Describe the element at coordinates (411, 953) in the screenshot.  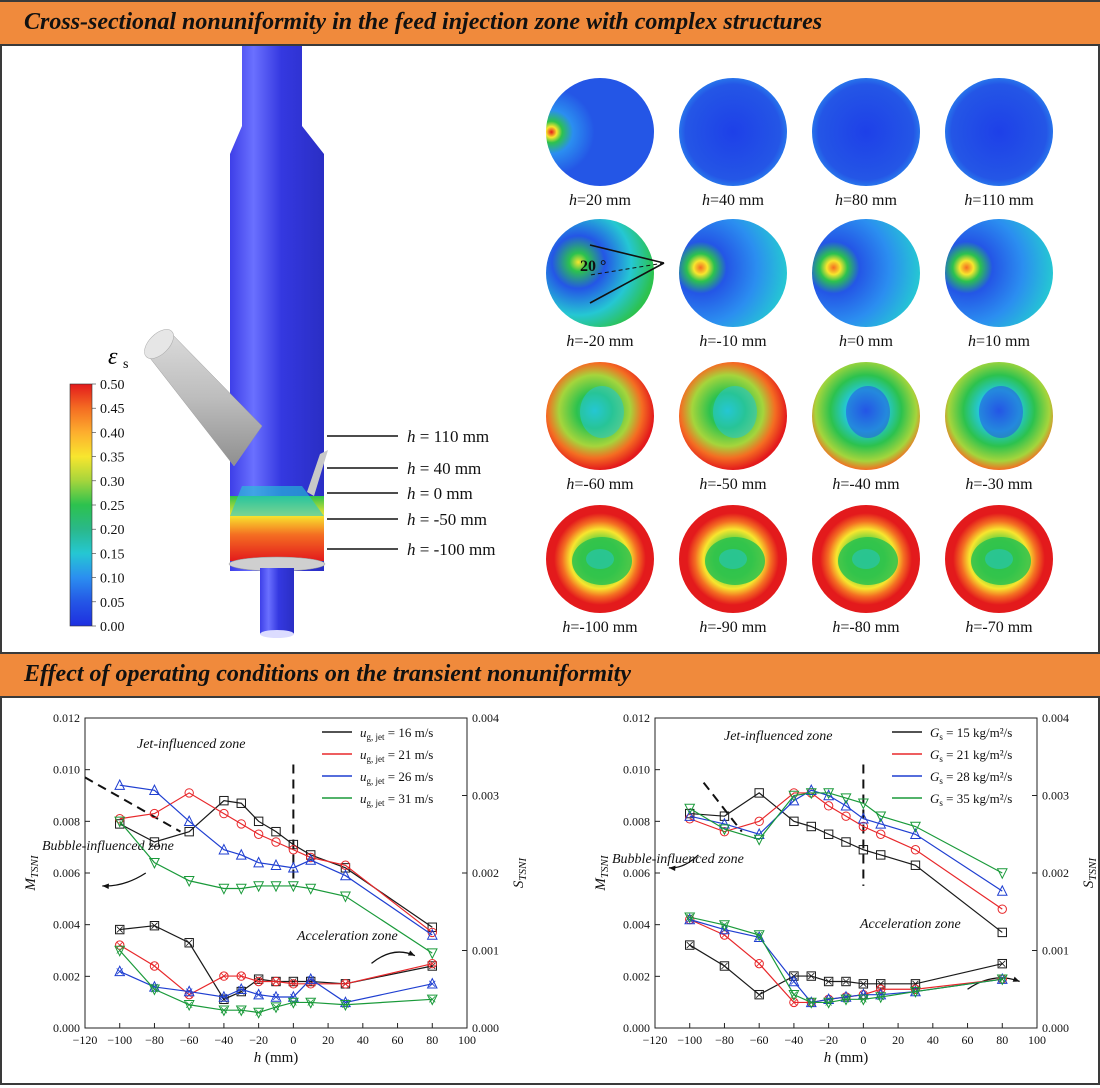
I see `zone-arrow-head` at that location.